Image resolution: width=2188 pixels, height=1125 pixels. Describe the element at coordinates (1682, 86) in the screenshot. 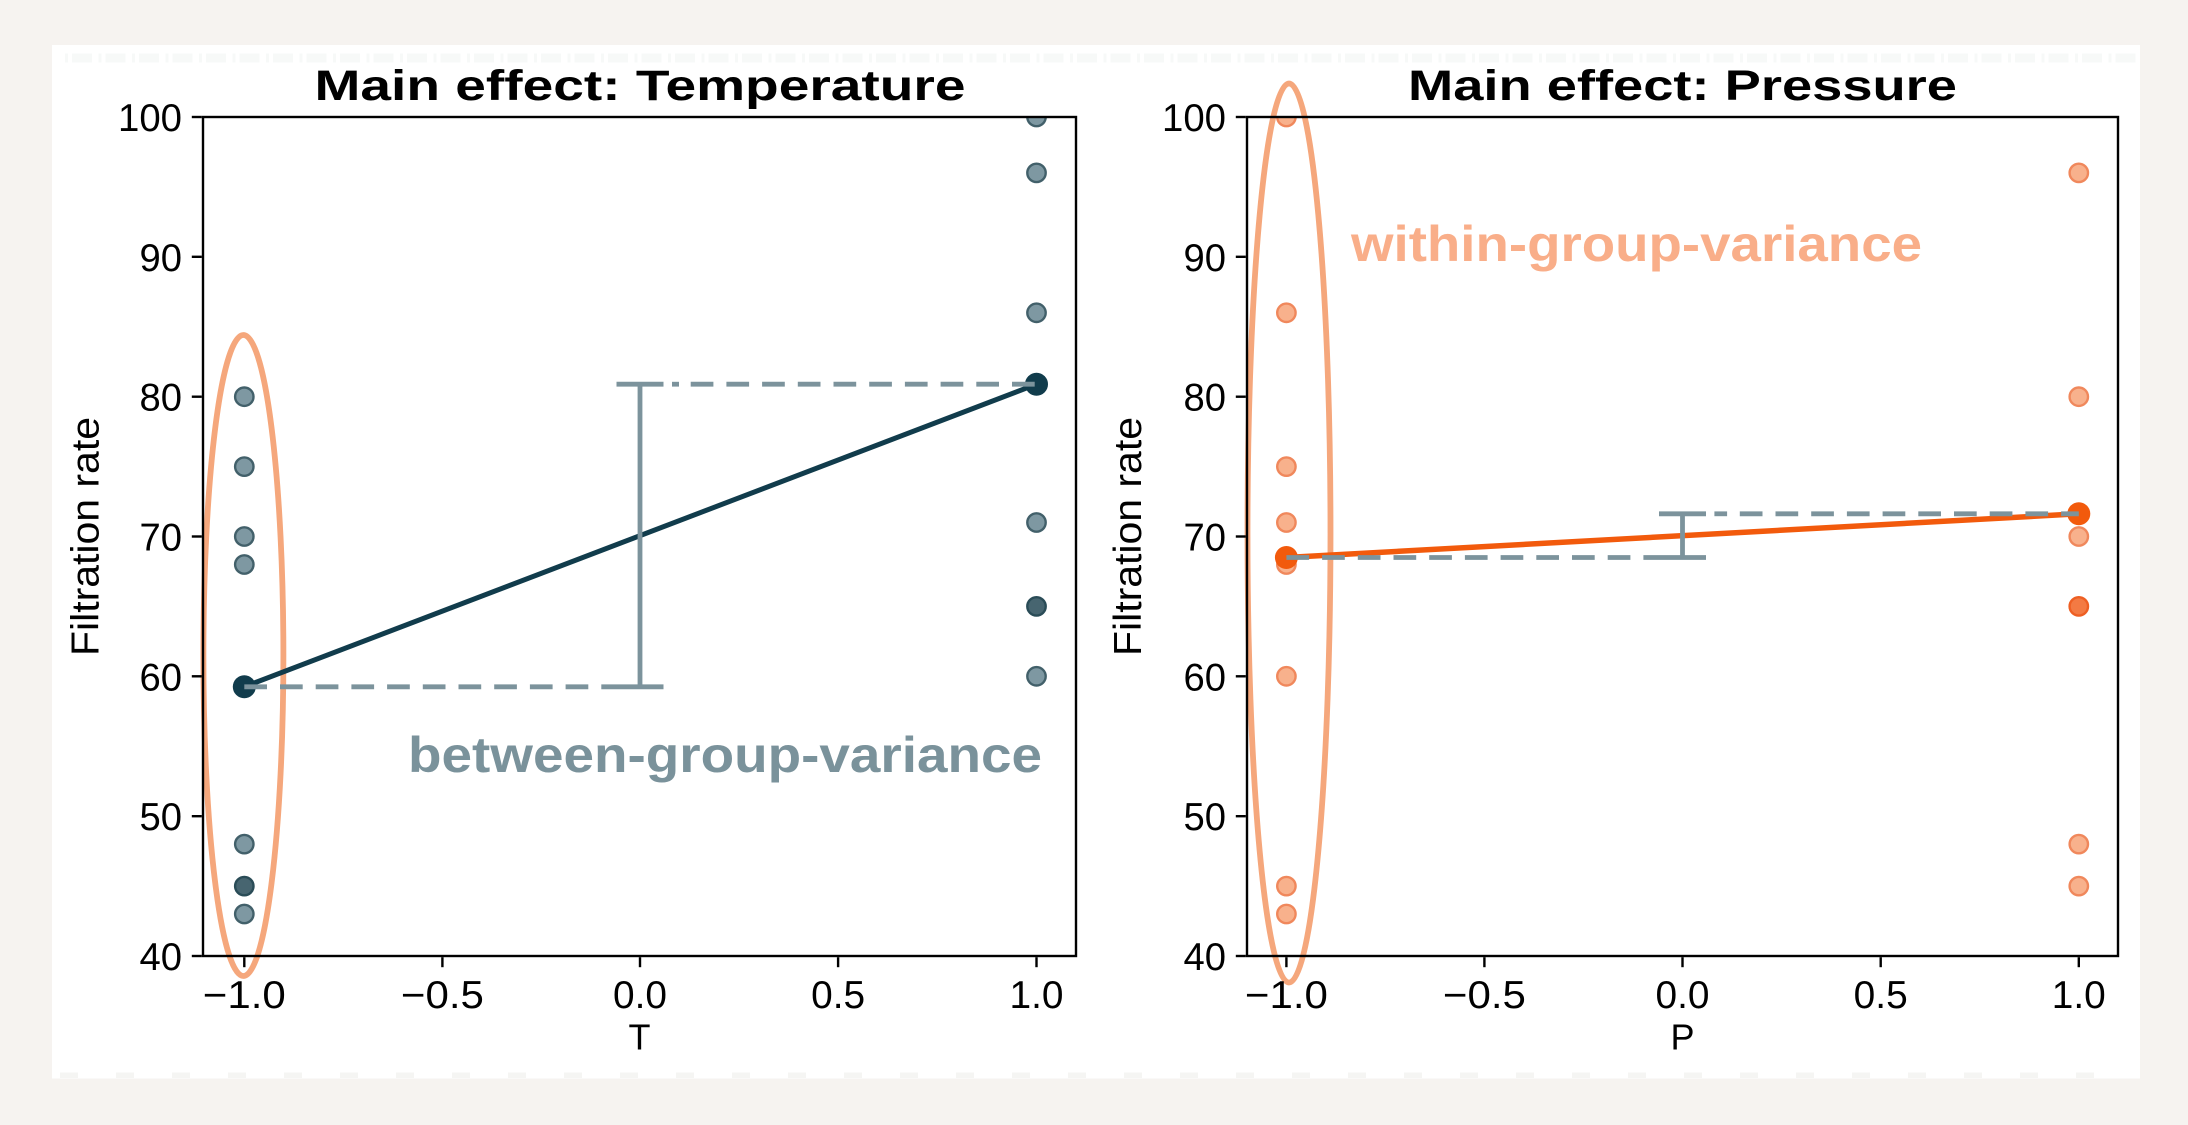

I see `svg-text: Main effect: Pressure` at that location.